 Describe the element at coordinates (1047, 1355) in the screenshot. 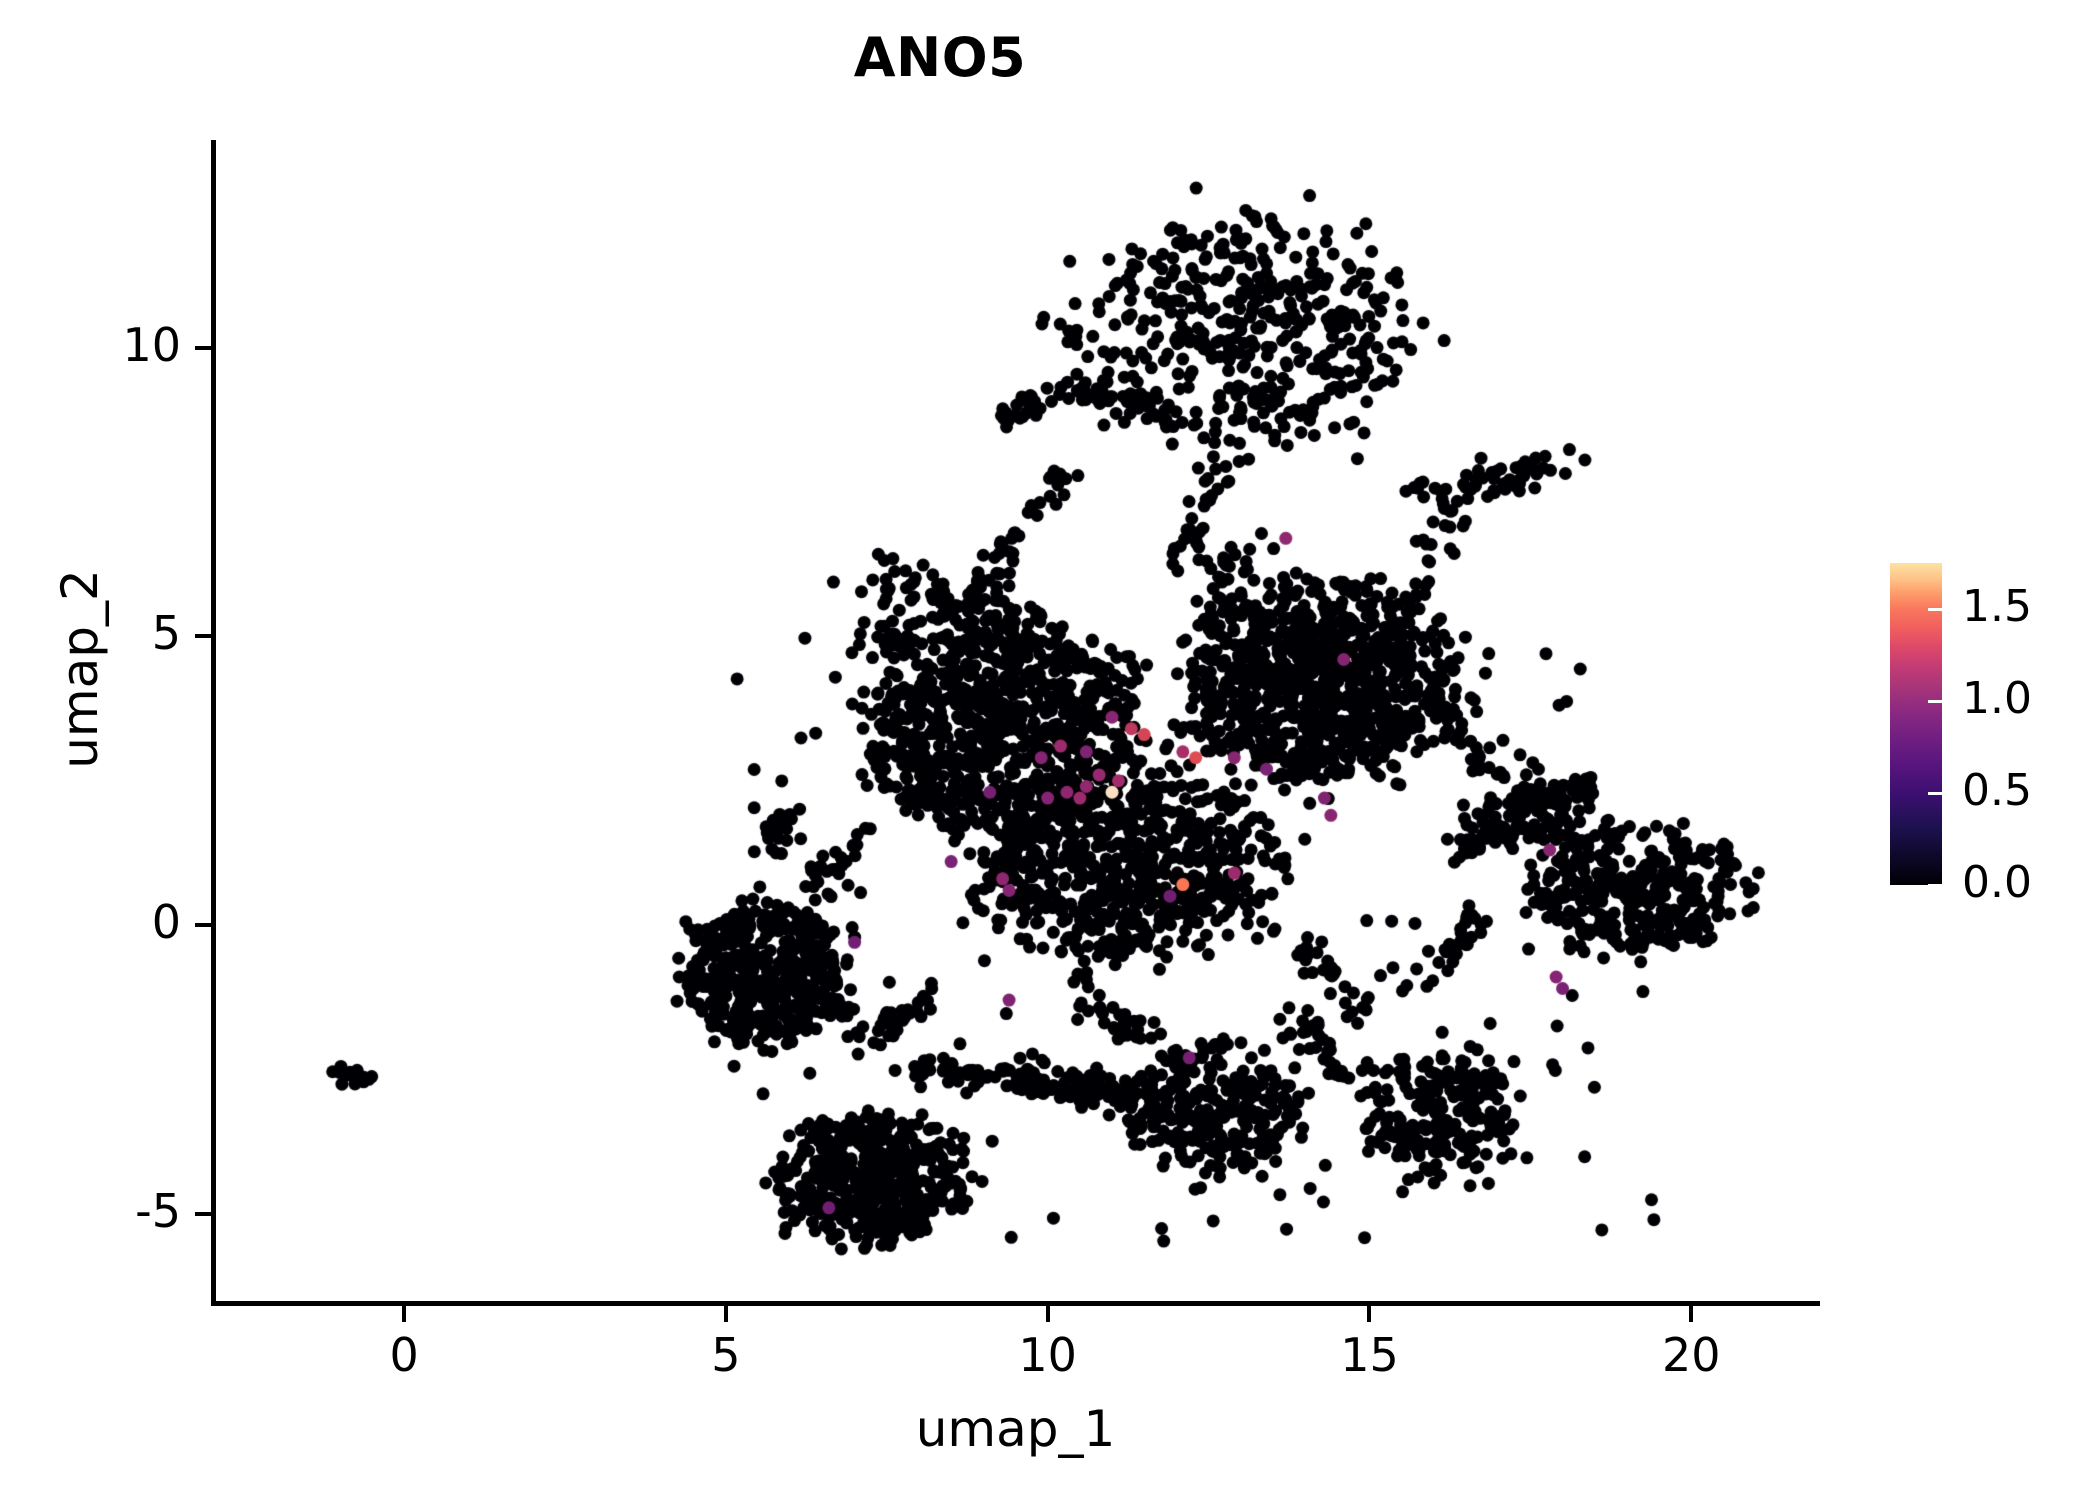

I see `x-tick-label: 10` at that location.